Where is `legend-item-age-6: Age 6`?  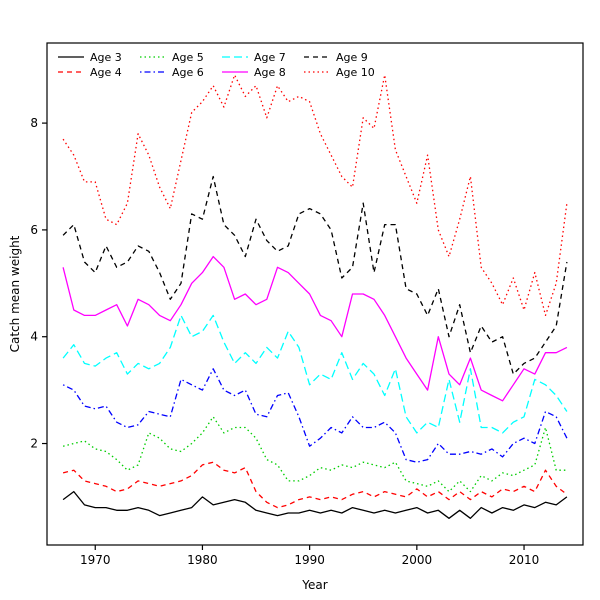 legend-item-age-6: Age 6 is located at coordinates (172, 72).